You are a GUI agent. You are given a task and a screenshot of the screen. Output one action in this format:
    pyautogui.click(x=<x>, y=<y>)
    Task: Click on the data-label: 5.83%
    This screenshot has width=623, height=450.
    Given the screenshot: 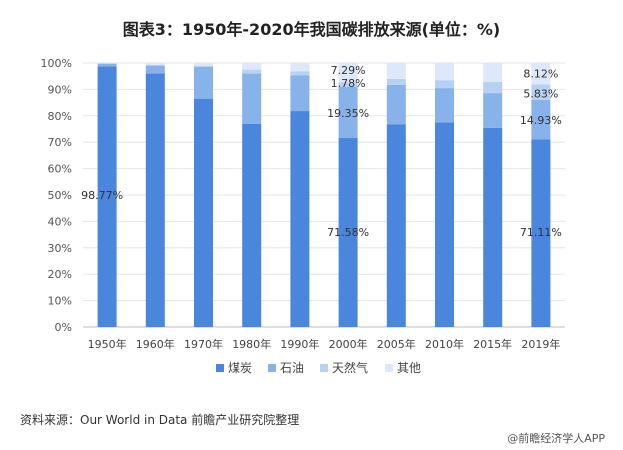 What is the action you would take?
    pyautogui.click(x=540, y=93)
    